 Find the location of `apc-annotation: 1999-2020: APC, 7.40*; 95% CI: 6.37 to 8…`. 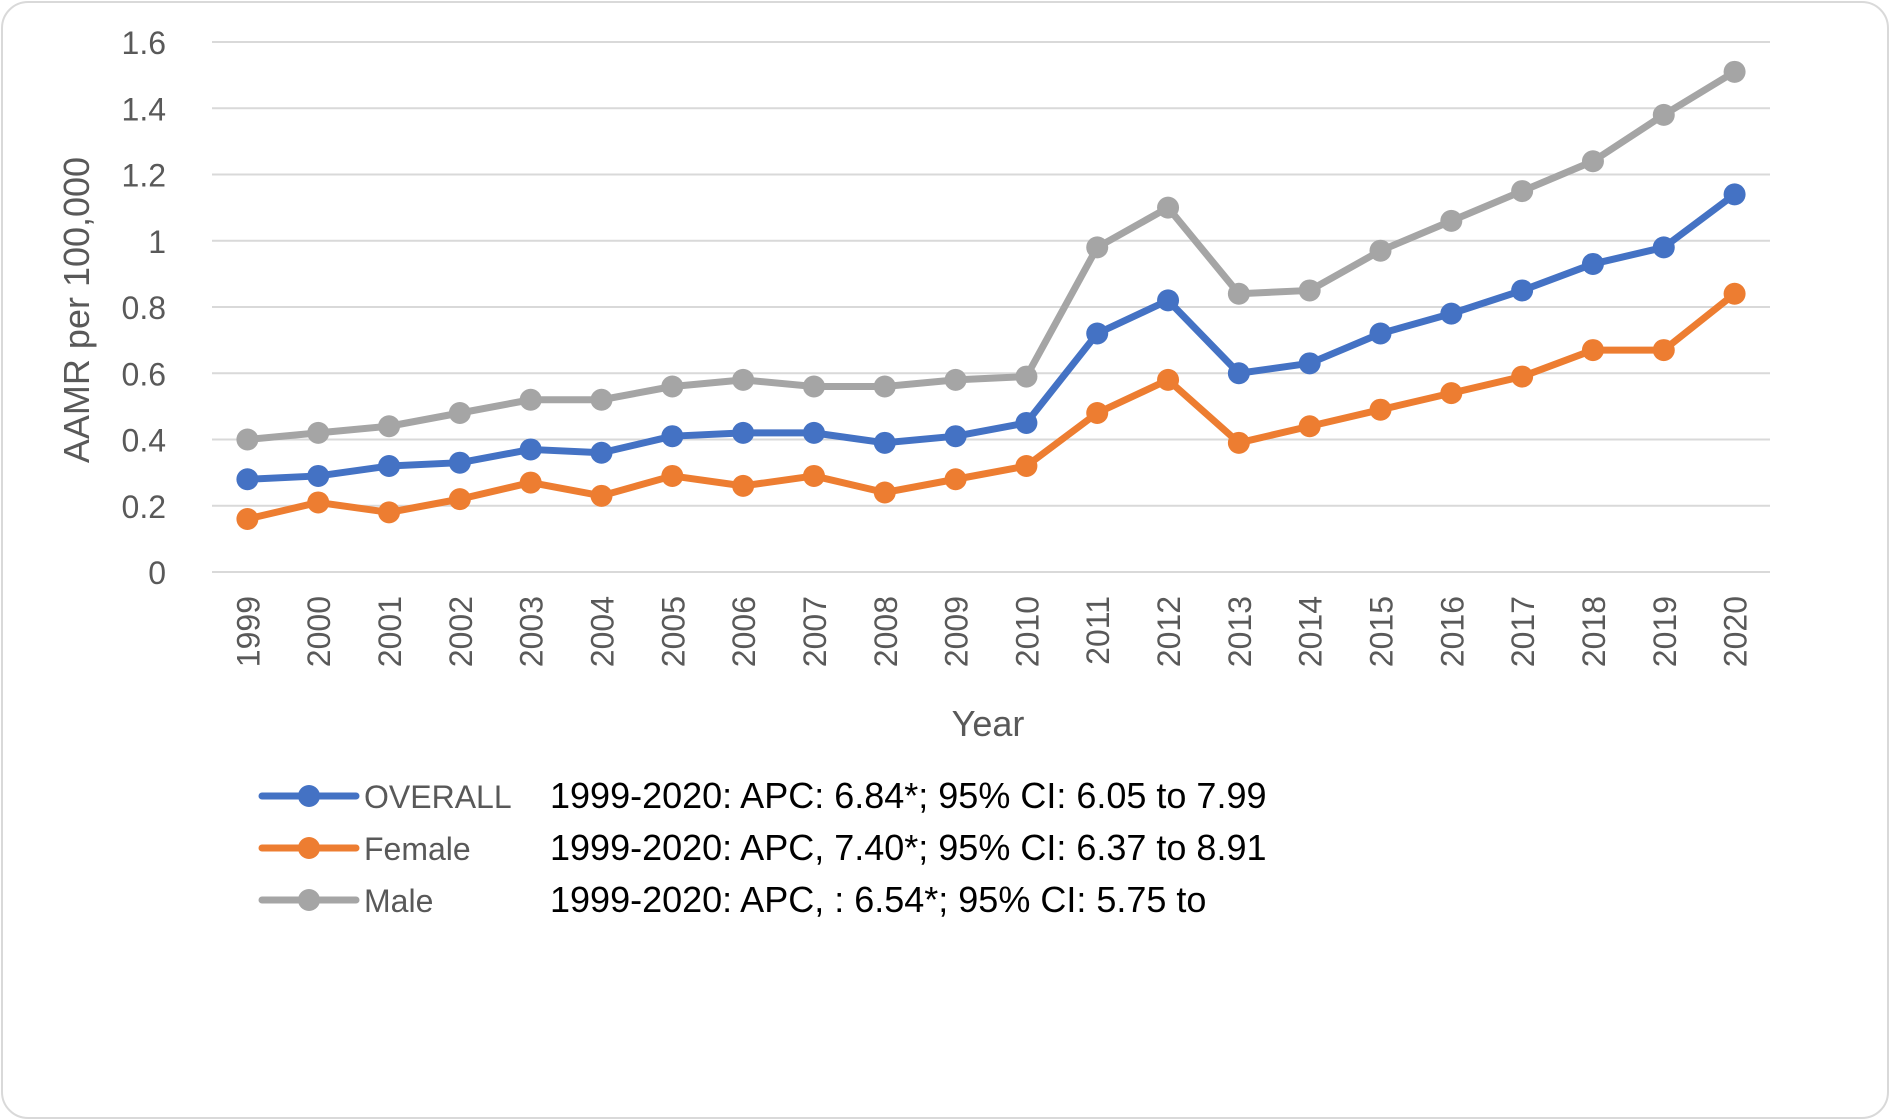

apc-annotation: 1999-2020: APC, 7.40*; 95% CI: 6.37 to 8… is located at coordinates (908, 847).